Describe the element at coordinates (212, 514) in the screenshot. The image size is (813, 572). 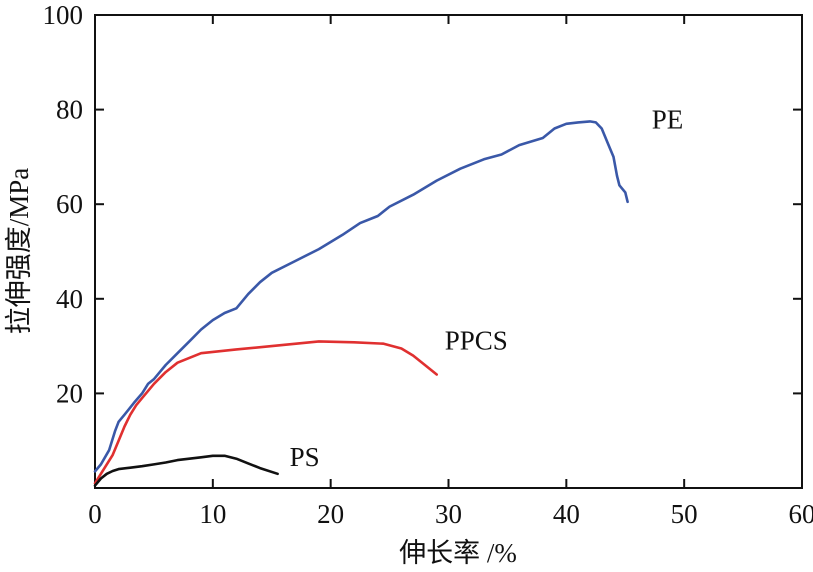
I see `x-tick-label: 10` at that location.